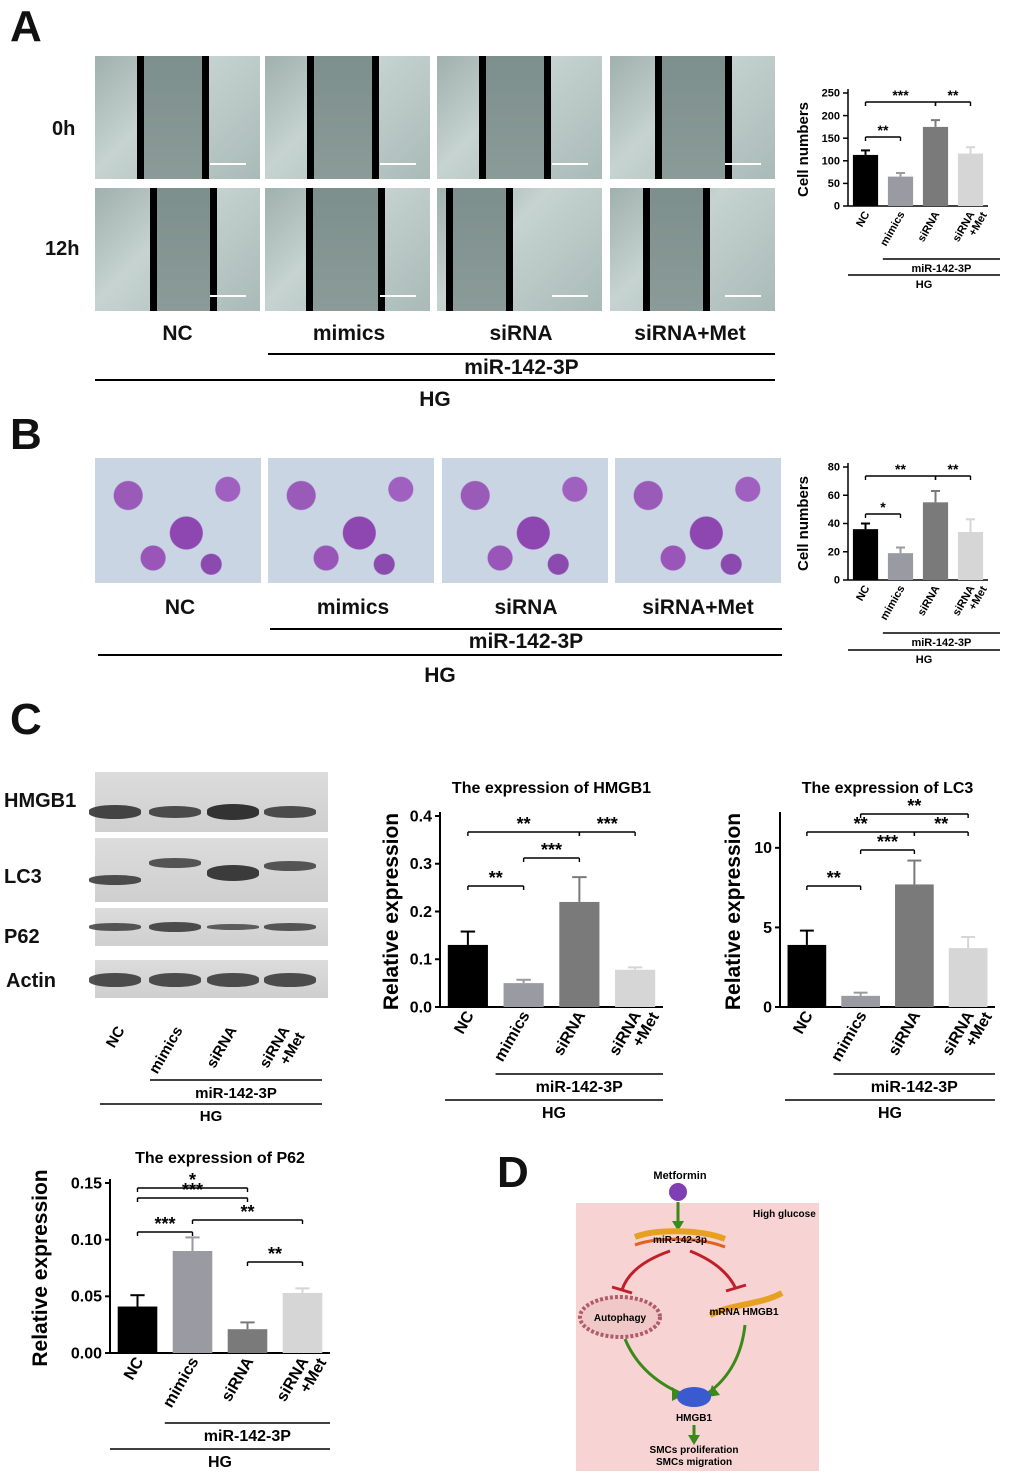 This screenshot has height=1478, width=1020. I want to click on group-label-sirna: siRNA, so click(521, 333).